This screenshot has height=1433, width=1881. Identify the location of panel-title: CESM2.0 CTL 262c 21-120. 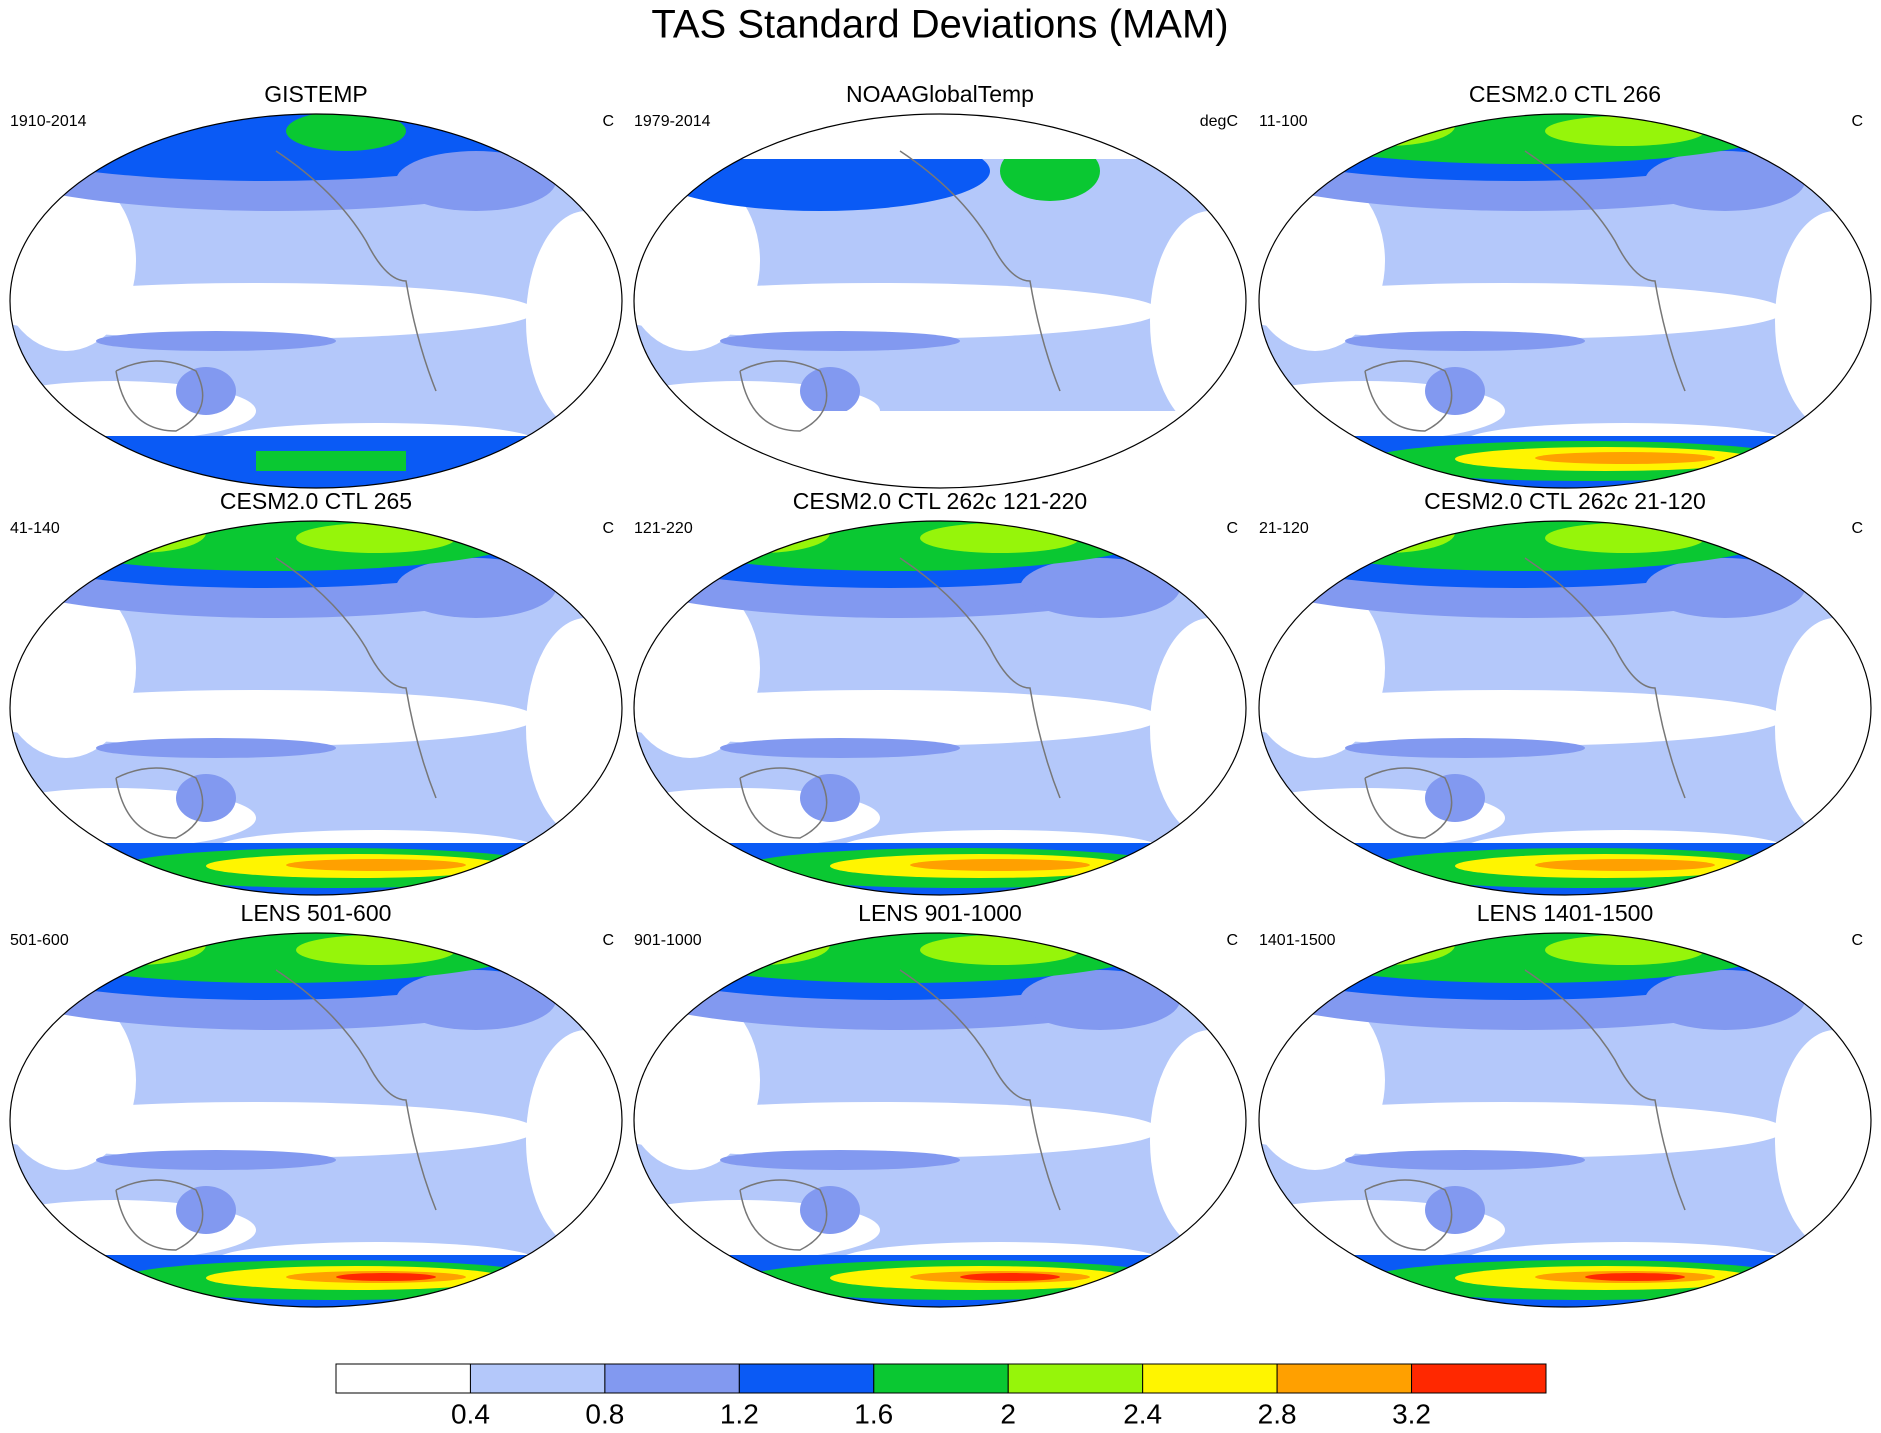
(1565, 501).